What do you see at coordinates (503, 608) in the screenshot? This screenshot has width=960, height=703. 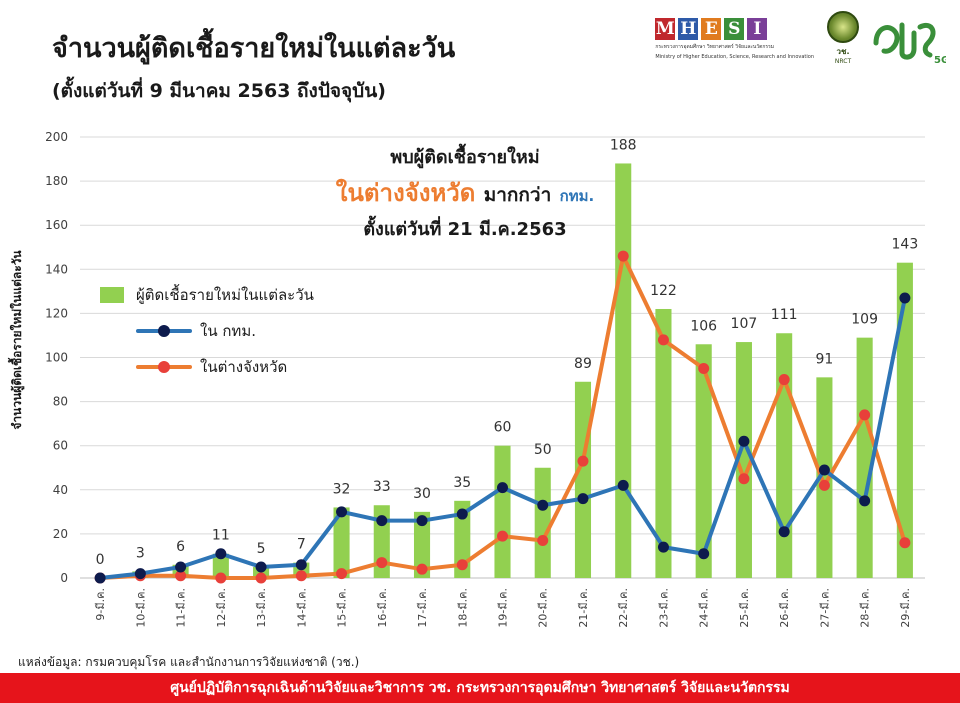 I see `x-tick-label: 19-มี.ค.` at bounding box center [503, 608].